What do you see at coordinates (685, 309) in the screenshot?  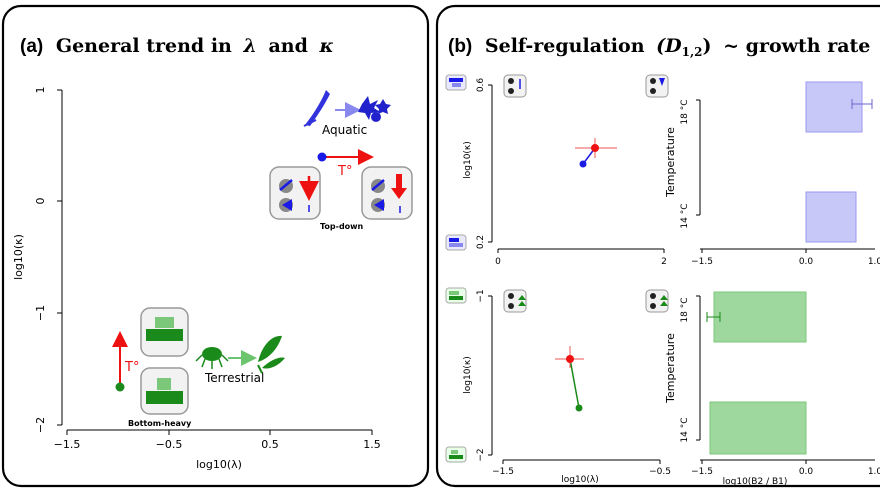 I see `bbr-cat-18: 18 °C` at bounding box center [685, 309].